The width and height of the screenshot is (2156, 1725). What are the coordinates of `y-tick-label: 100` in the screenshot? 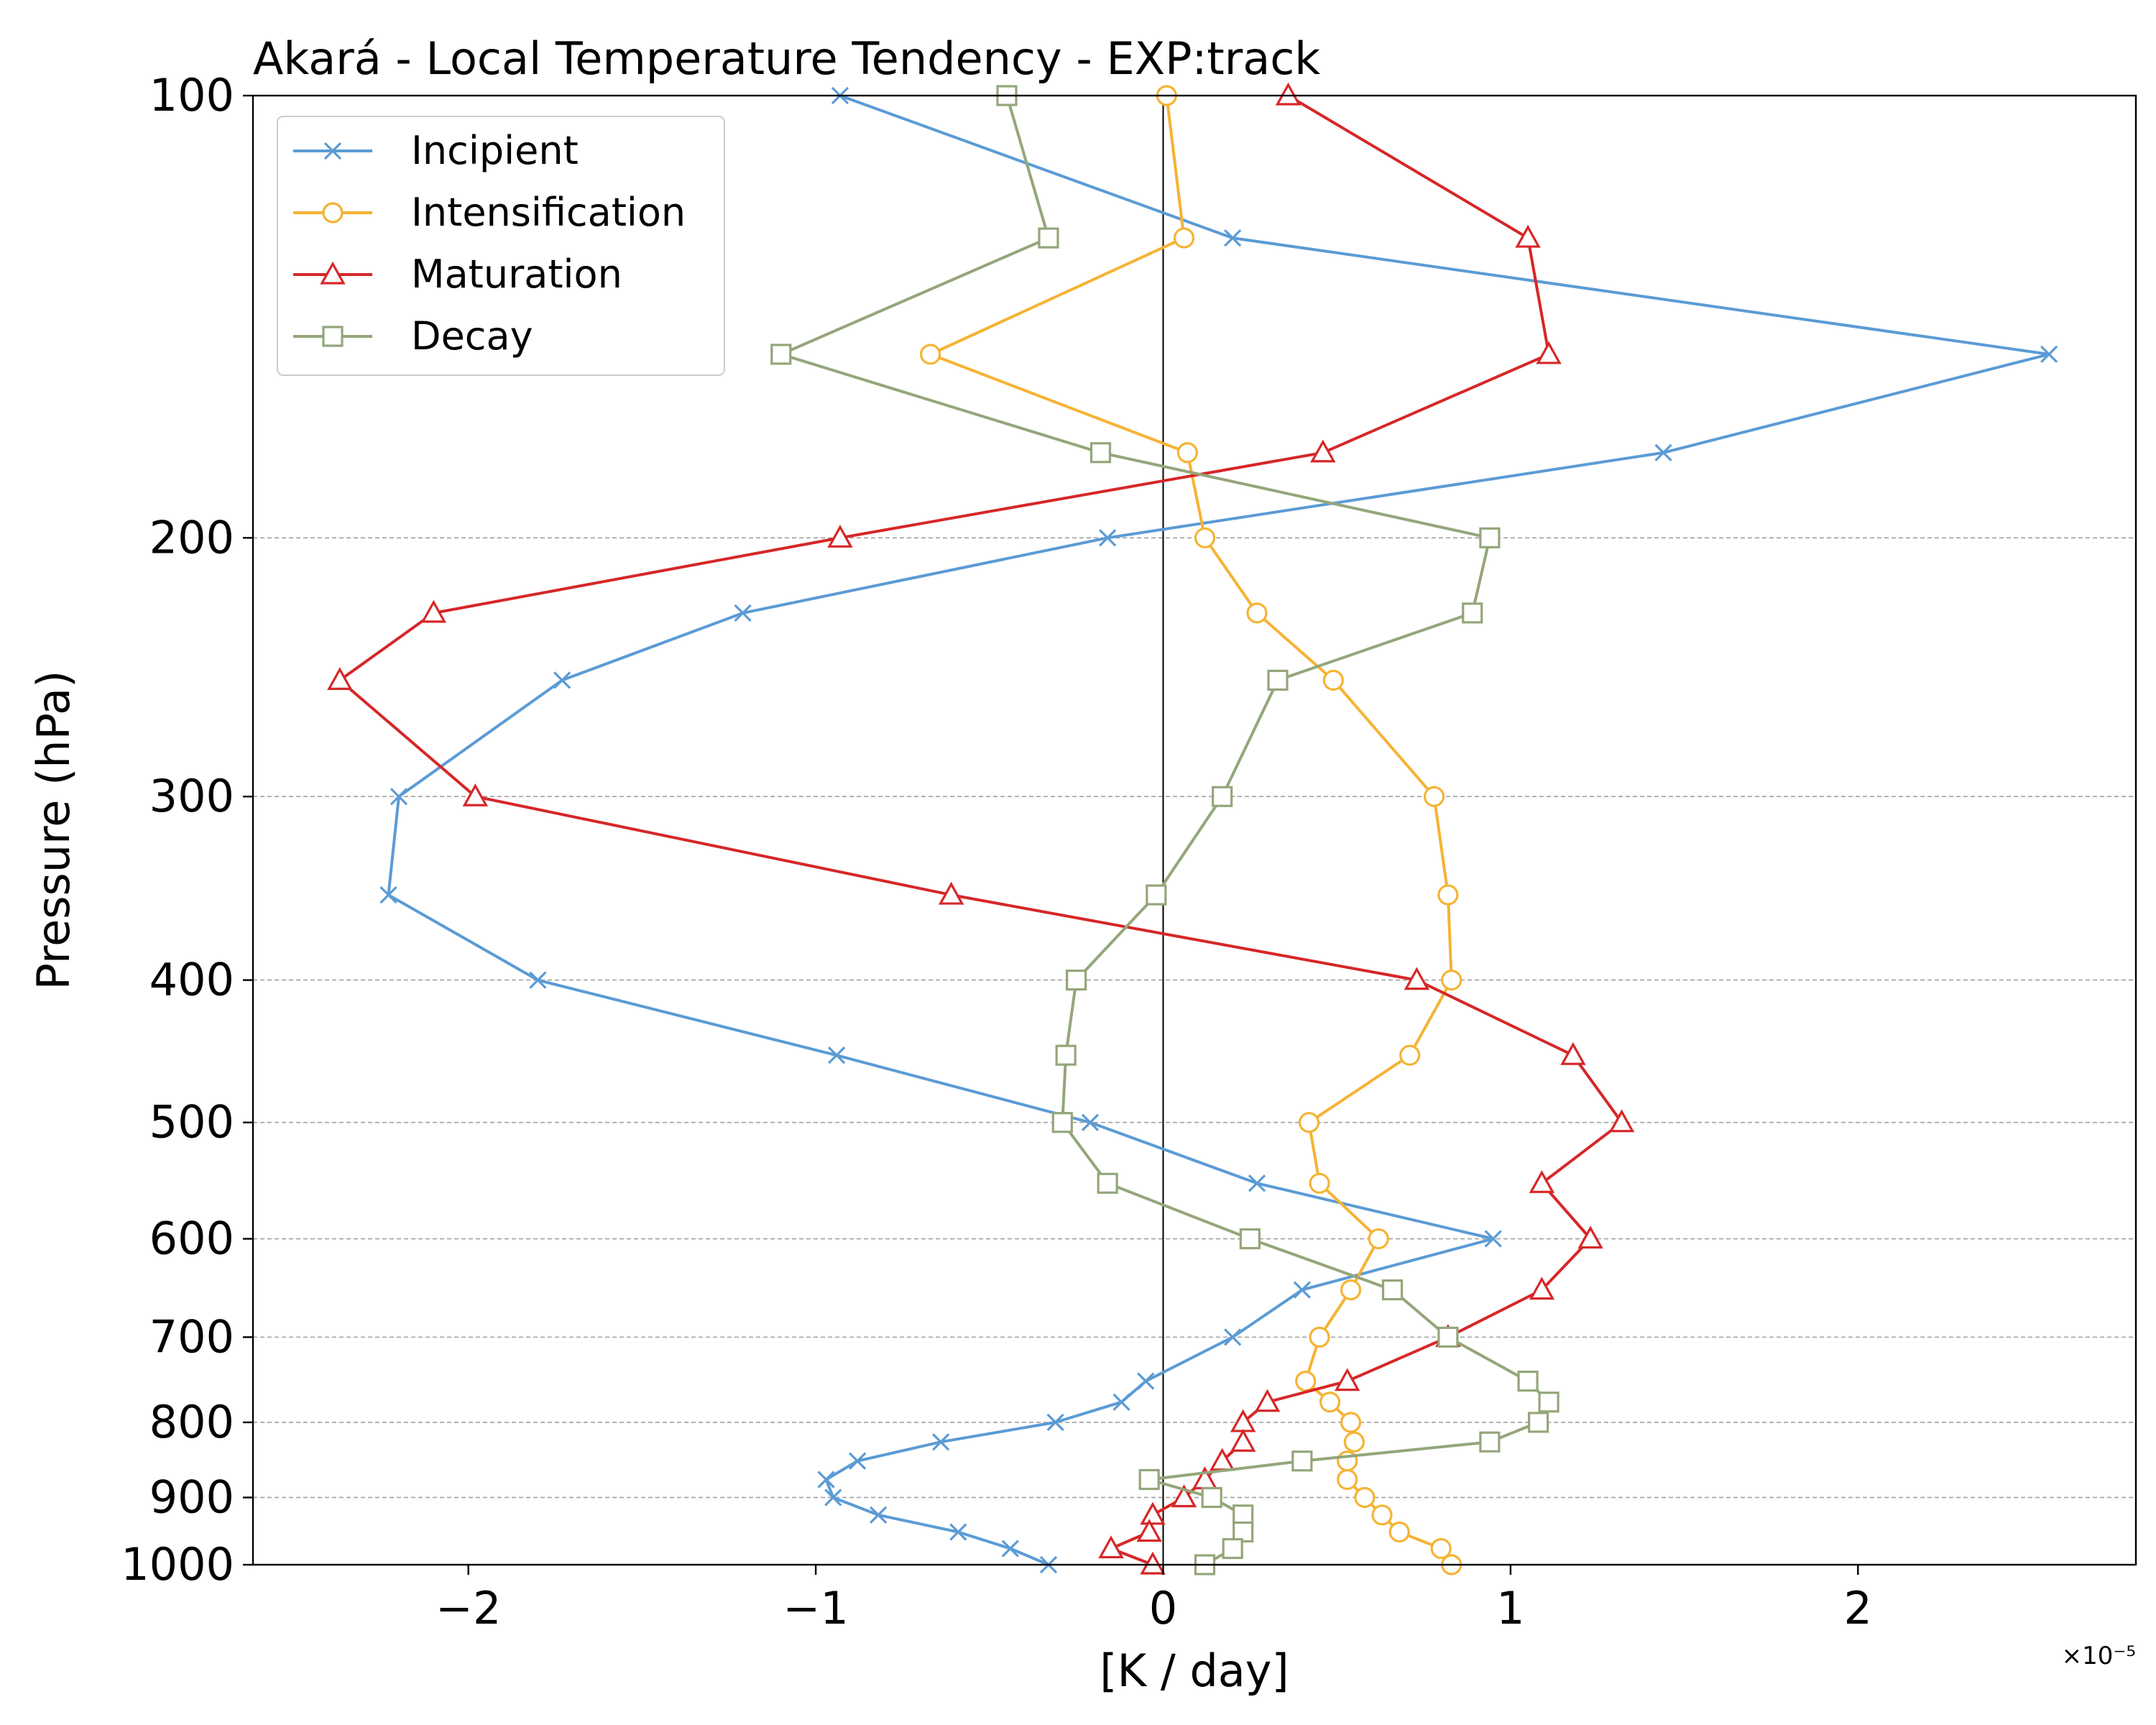 It's located at (191, 95).